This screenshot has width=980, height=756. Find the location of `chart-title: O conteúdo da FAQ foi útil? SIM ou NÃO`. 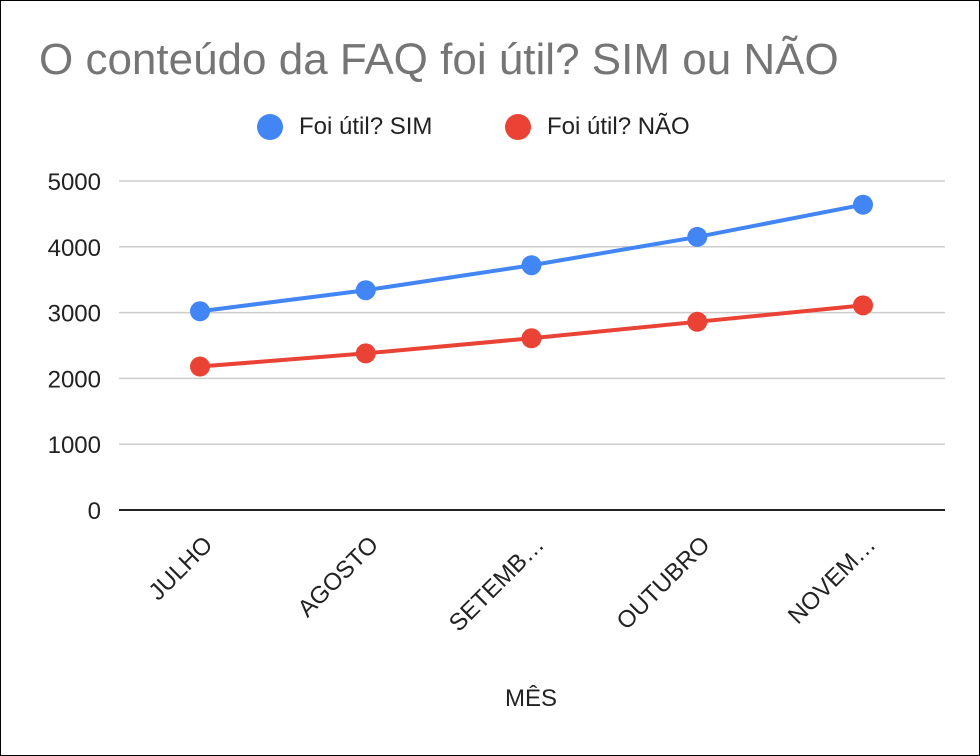

chart-title: O conteúdo da FAQ foi útil? SIM ou NÃO is located at coordinates (439, 59).